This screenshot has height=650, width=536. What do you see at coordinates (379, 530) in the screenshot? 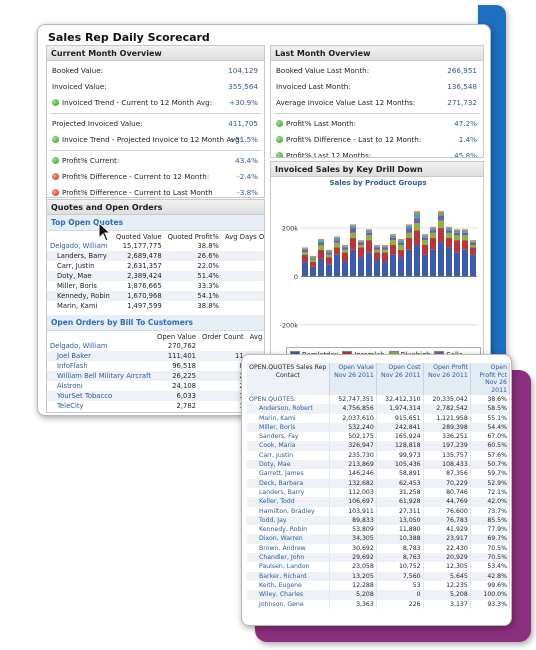
I see `table-row: Kennedy, Robin 53,809 11,880 41,929 77.9%` at bounding box center [379, 530].